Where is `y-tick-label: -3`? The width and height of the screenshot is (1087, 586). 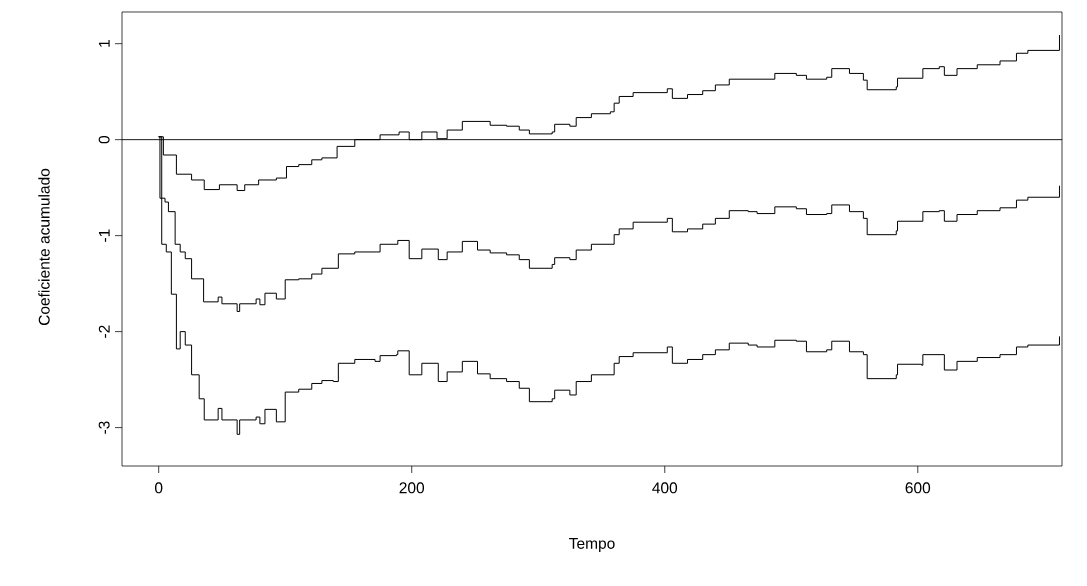
y-tick-label: -3 is located at coordinates (104, 427).